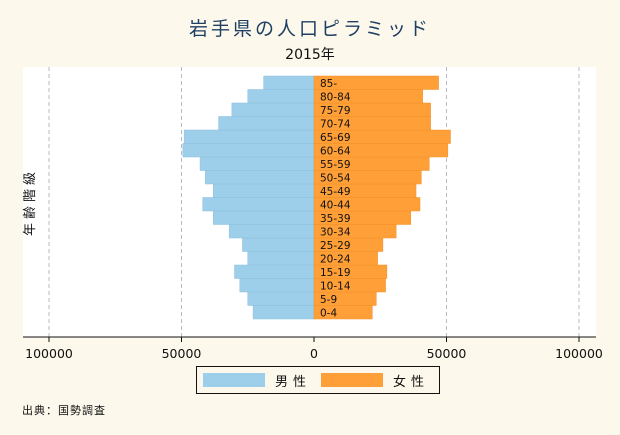 The width and height of the screenshot is (620, 435). I want to click on bar-female-85-, so click(376, 82).